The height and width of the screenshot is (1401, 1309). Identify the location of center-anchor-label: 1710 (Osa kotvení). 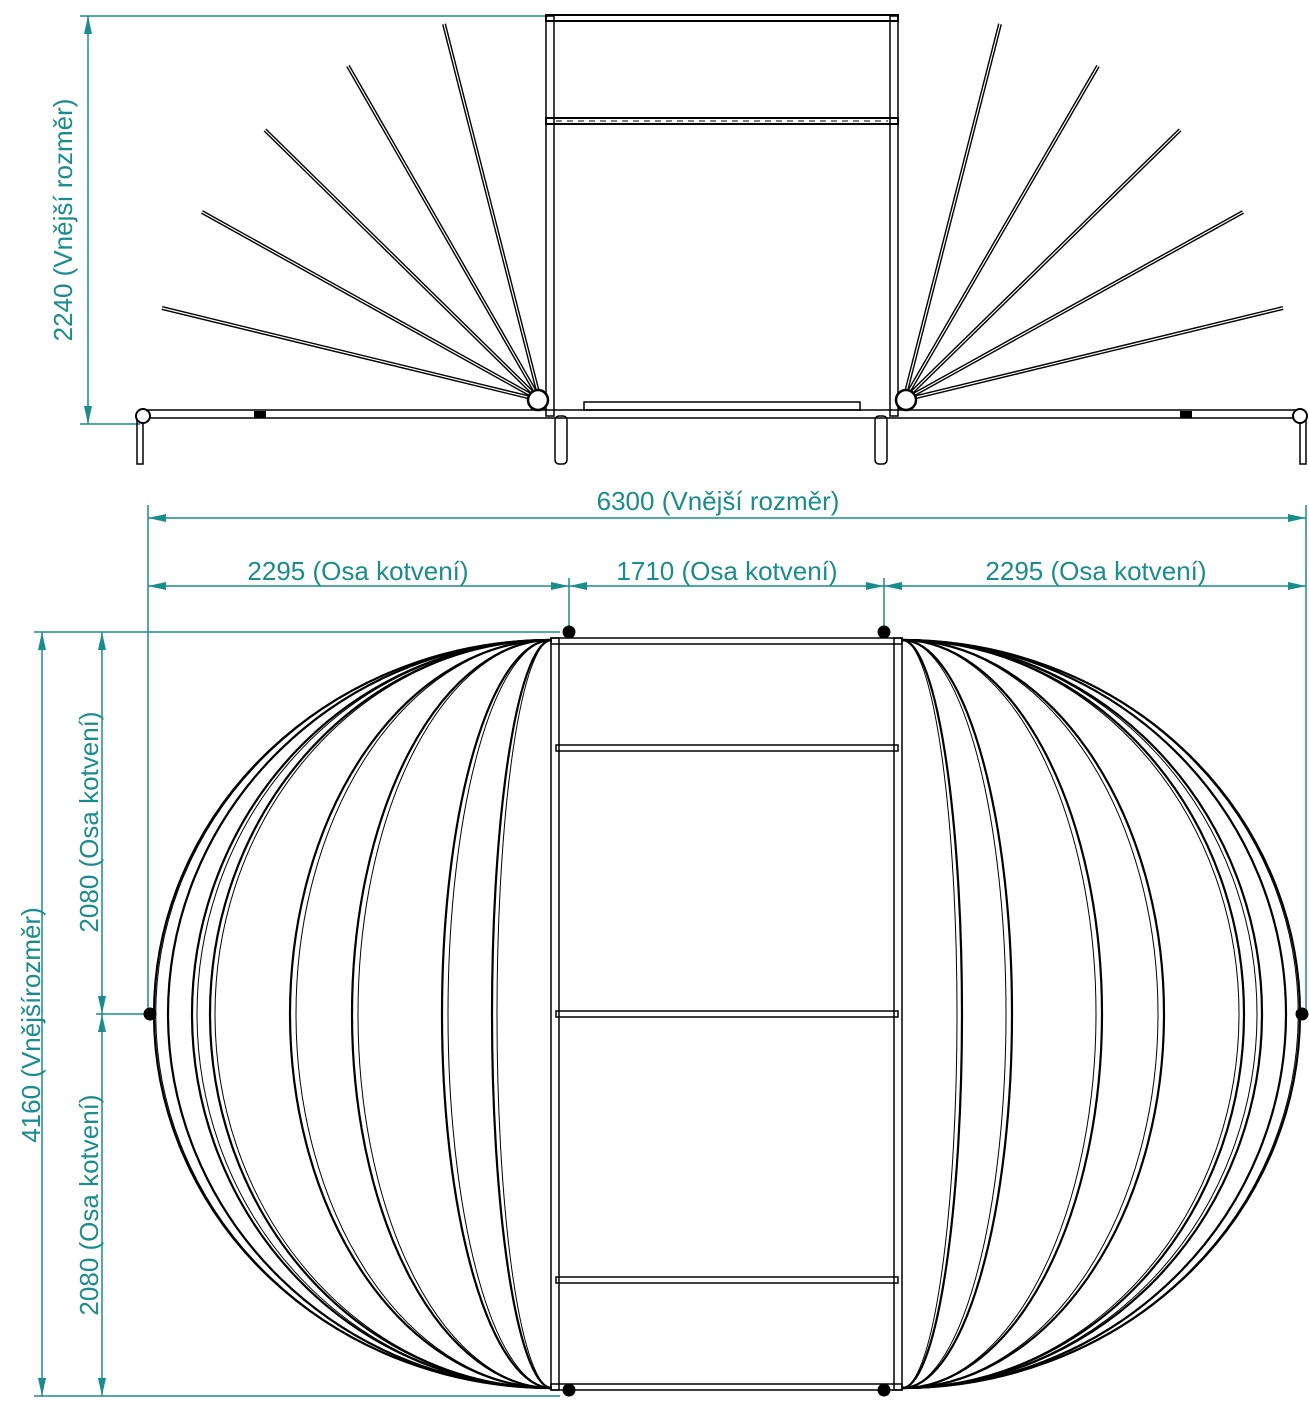
(726, 571).